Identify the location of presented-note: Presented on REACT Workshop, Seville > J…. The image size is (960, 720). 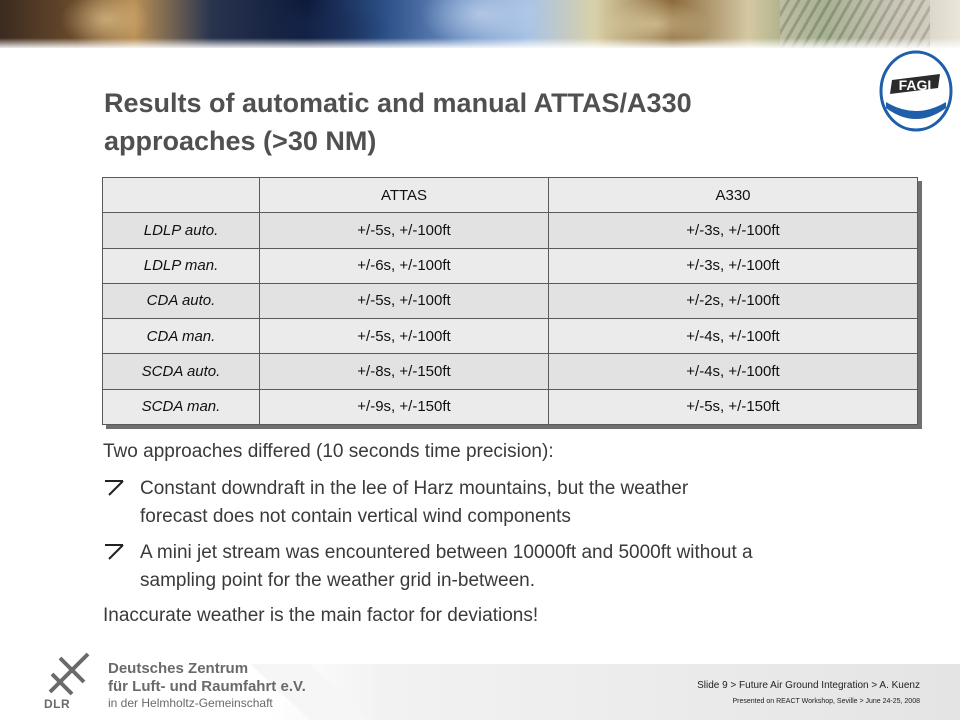
(826, 701).